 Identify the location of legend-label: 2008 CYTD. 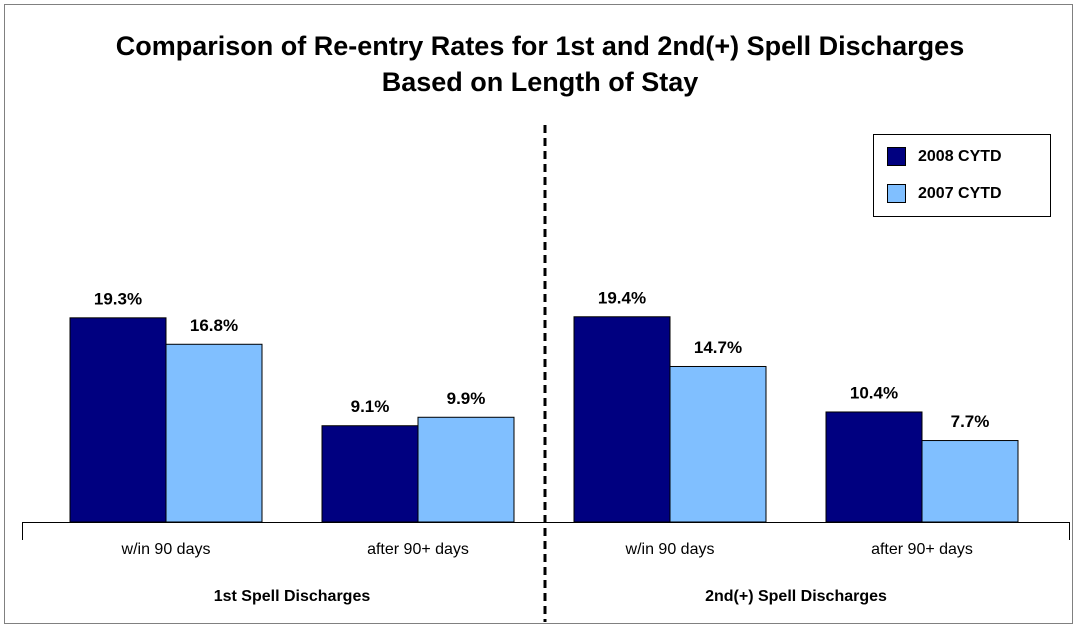
(960, 156).